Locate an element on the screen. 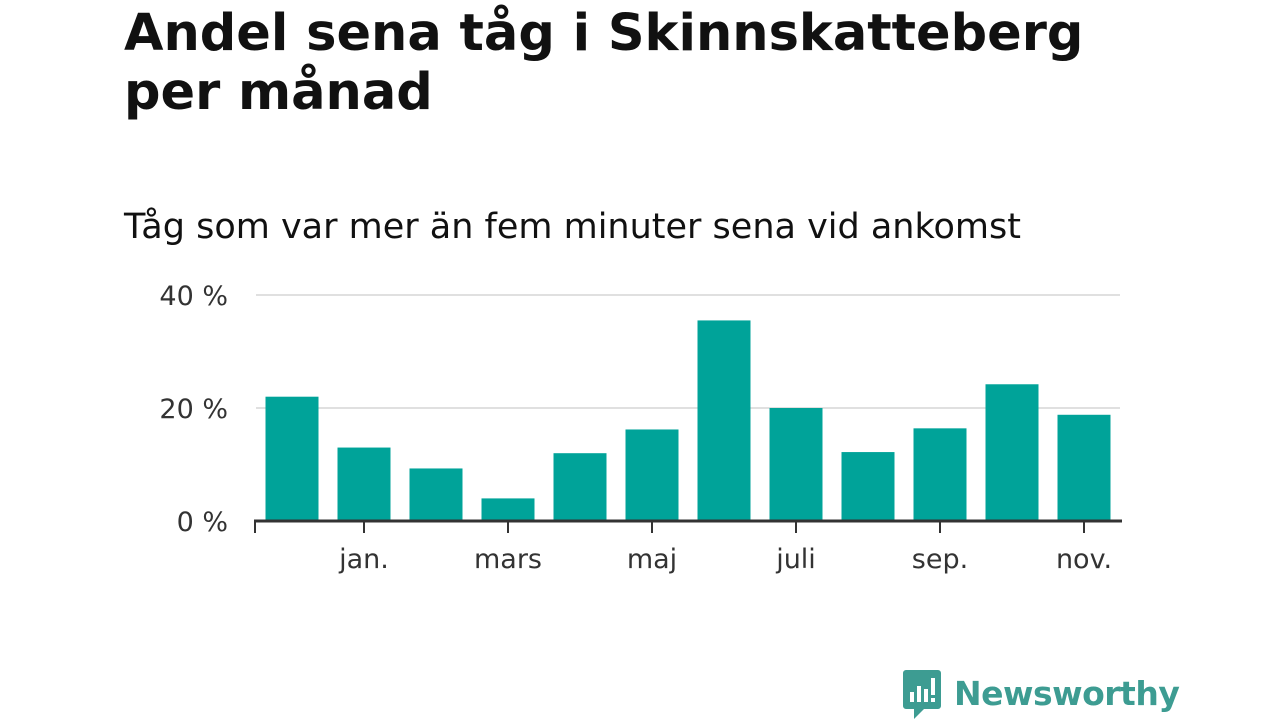 The height and width of the screenshot is (720, 1280). x-tick-label: nov. is located at coordinates (1084, 559).